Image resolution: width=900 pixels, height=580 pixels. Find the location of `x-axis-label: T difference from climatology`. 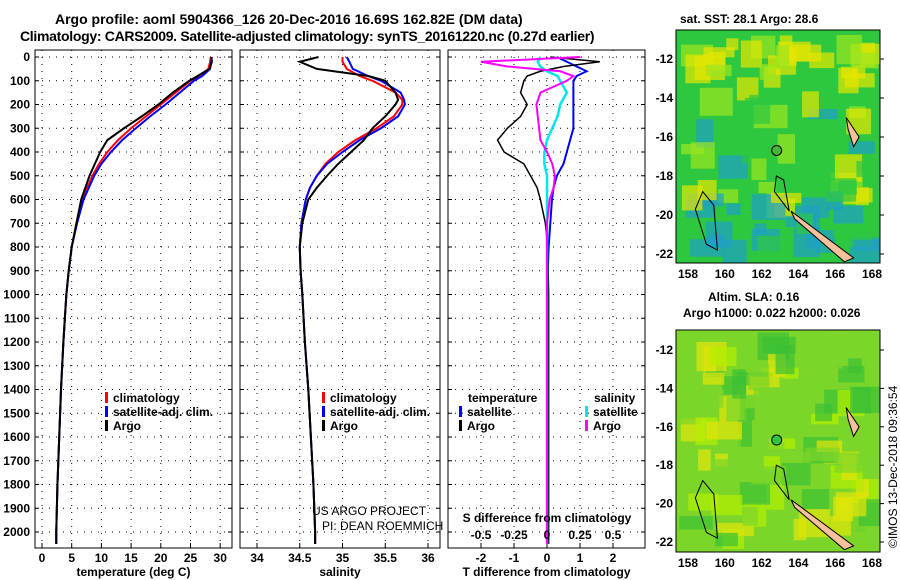

x-axis-label: T difference from climatology is located at coordinates (546, 572).